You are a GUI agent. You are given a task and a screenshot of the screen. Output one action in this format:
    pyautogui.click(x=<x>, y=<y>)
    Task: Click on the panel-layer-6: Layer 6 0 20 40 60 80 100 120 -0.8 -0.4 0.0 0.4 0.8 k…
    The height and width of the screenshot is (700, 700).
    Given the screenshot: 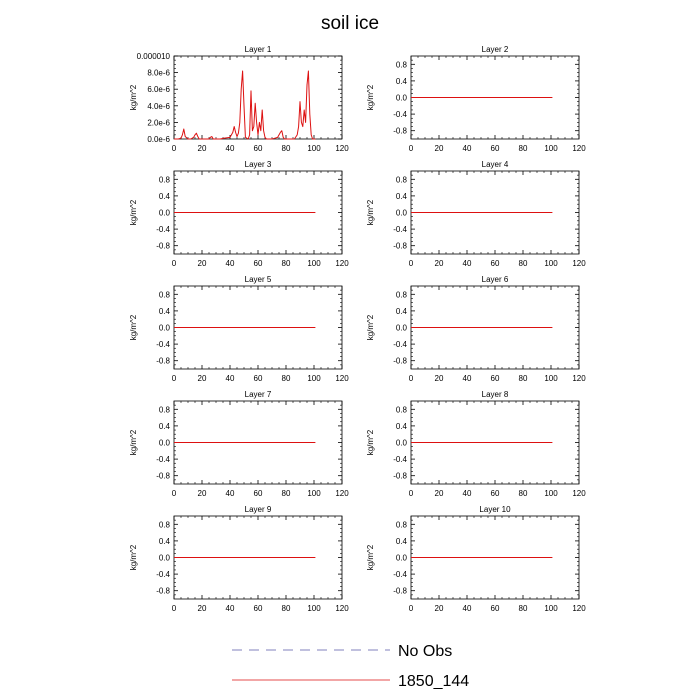 What is the action you would take?
    pyautogui.click(x=476, y=329)
    